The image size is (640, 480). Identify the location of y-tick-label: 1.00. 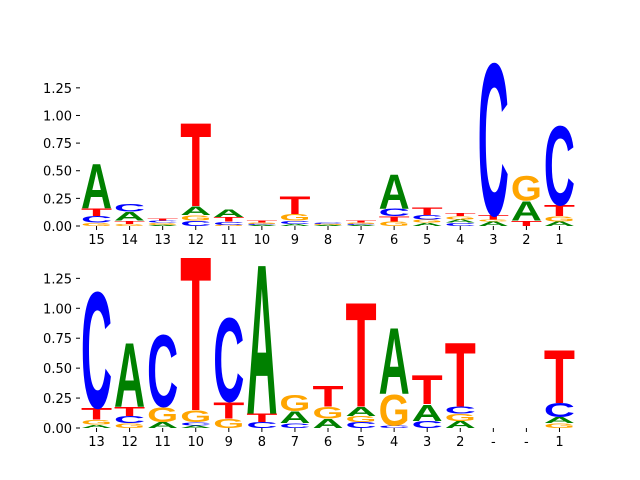
(57, 116).